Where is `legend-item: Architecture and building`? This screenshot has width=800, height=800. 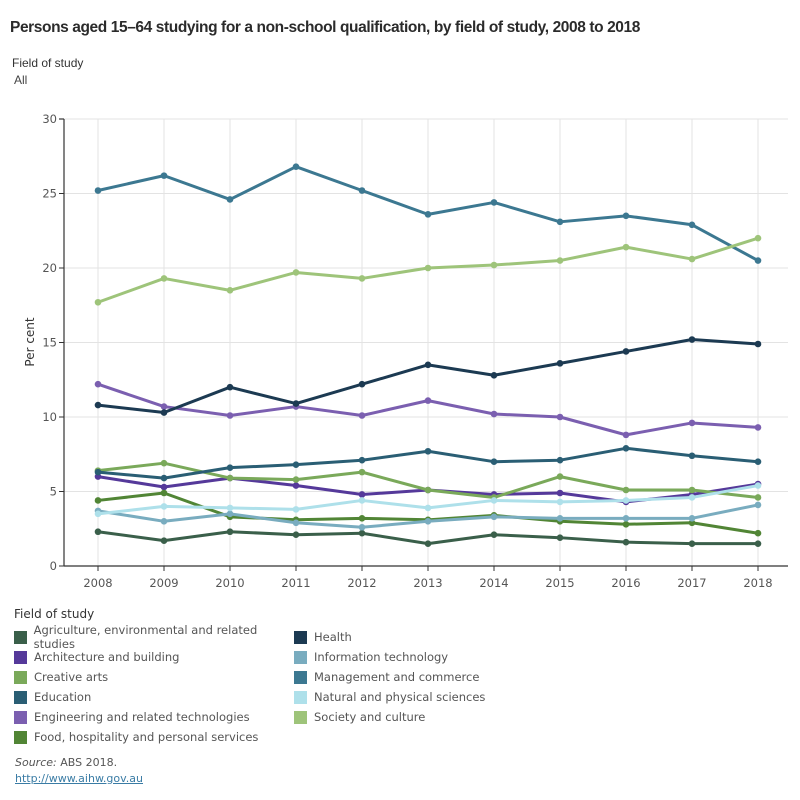
legend-item: Architecture and building is located at coordinates (154, 657).